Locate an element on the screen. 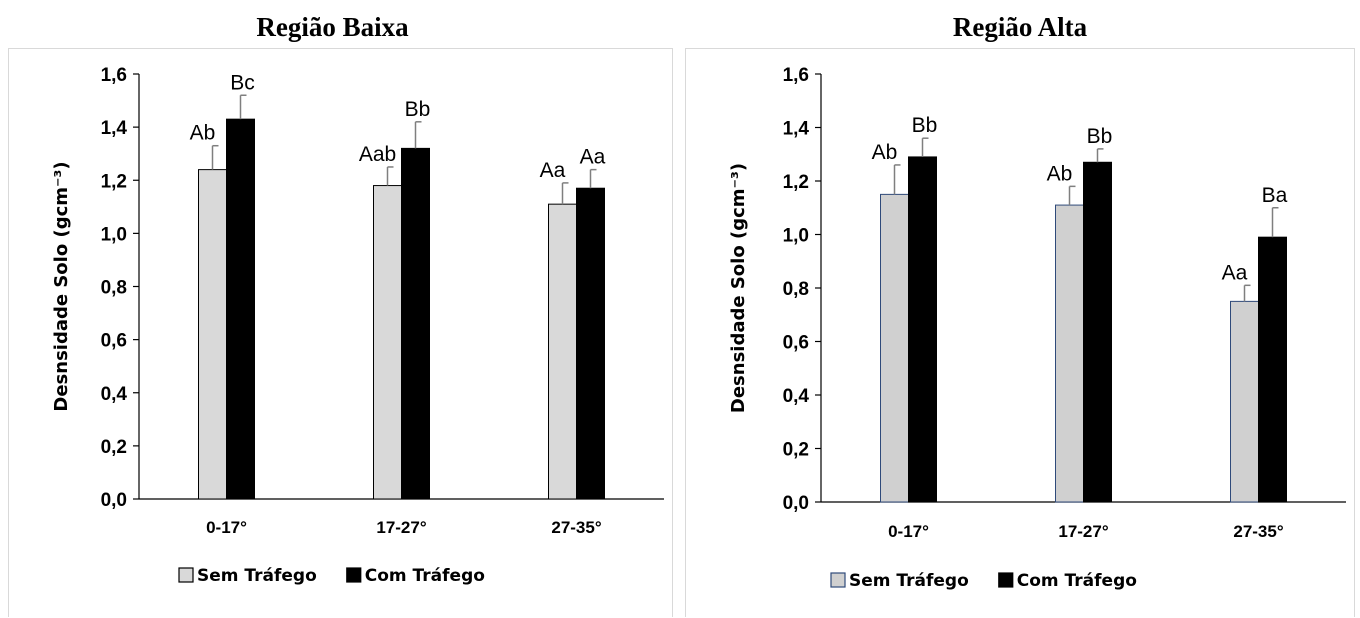 The image size is (1360, 618). data-label: Bc is located at coordinates (242, 82).